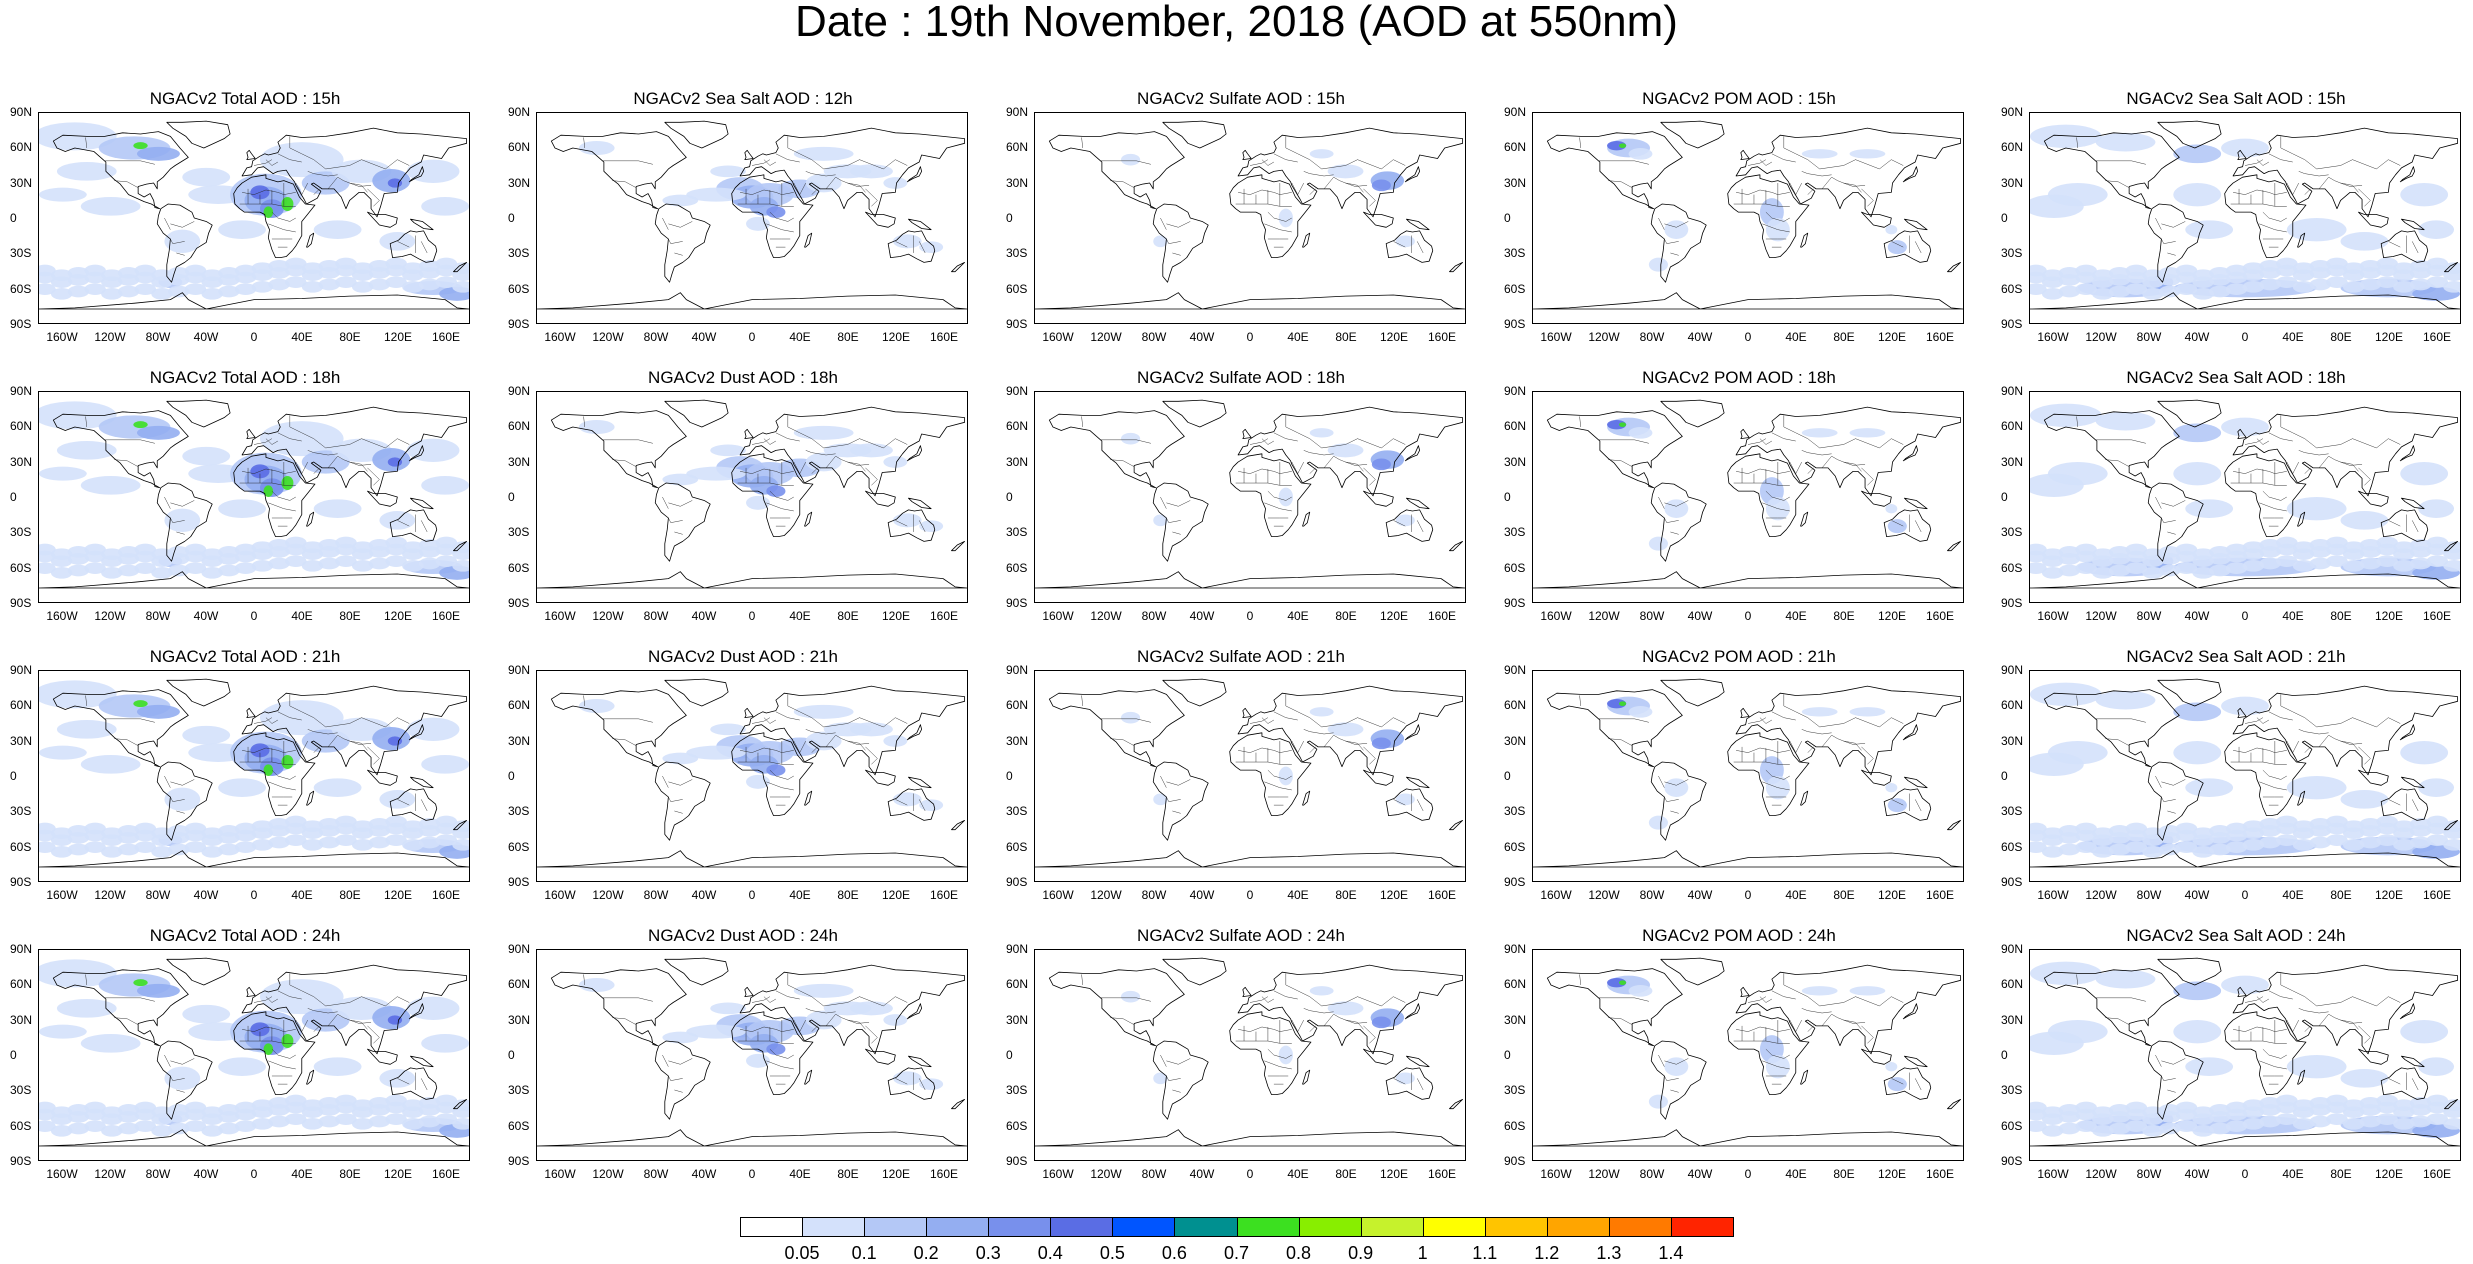 The height and width of the screenshot is (1264, 2473). I want to click on lat-tick-label: 30N, so click(1515, 740).